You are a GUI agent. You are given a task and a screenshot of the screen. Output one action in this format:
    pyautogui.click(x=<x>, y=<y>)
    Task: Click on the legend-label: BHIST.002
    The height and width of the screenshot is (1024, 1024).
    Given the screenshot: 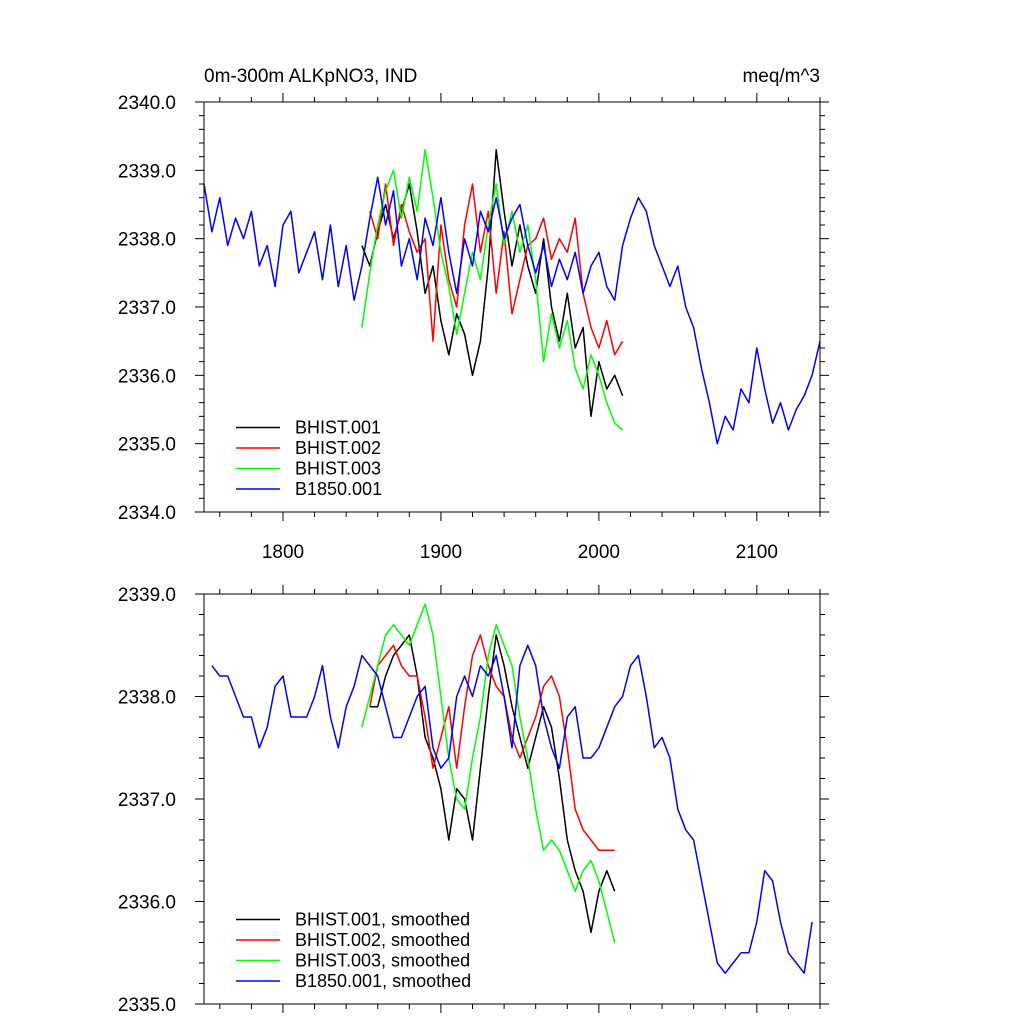 What is the action you would take?
    pyautogui.click(x=338, y=448)
    